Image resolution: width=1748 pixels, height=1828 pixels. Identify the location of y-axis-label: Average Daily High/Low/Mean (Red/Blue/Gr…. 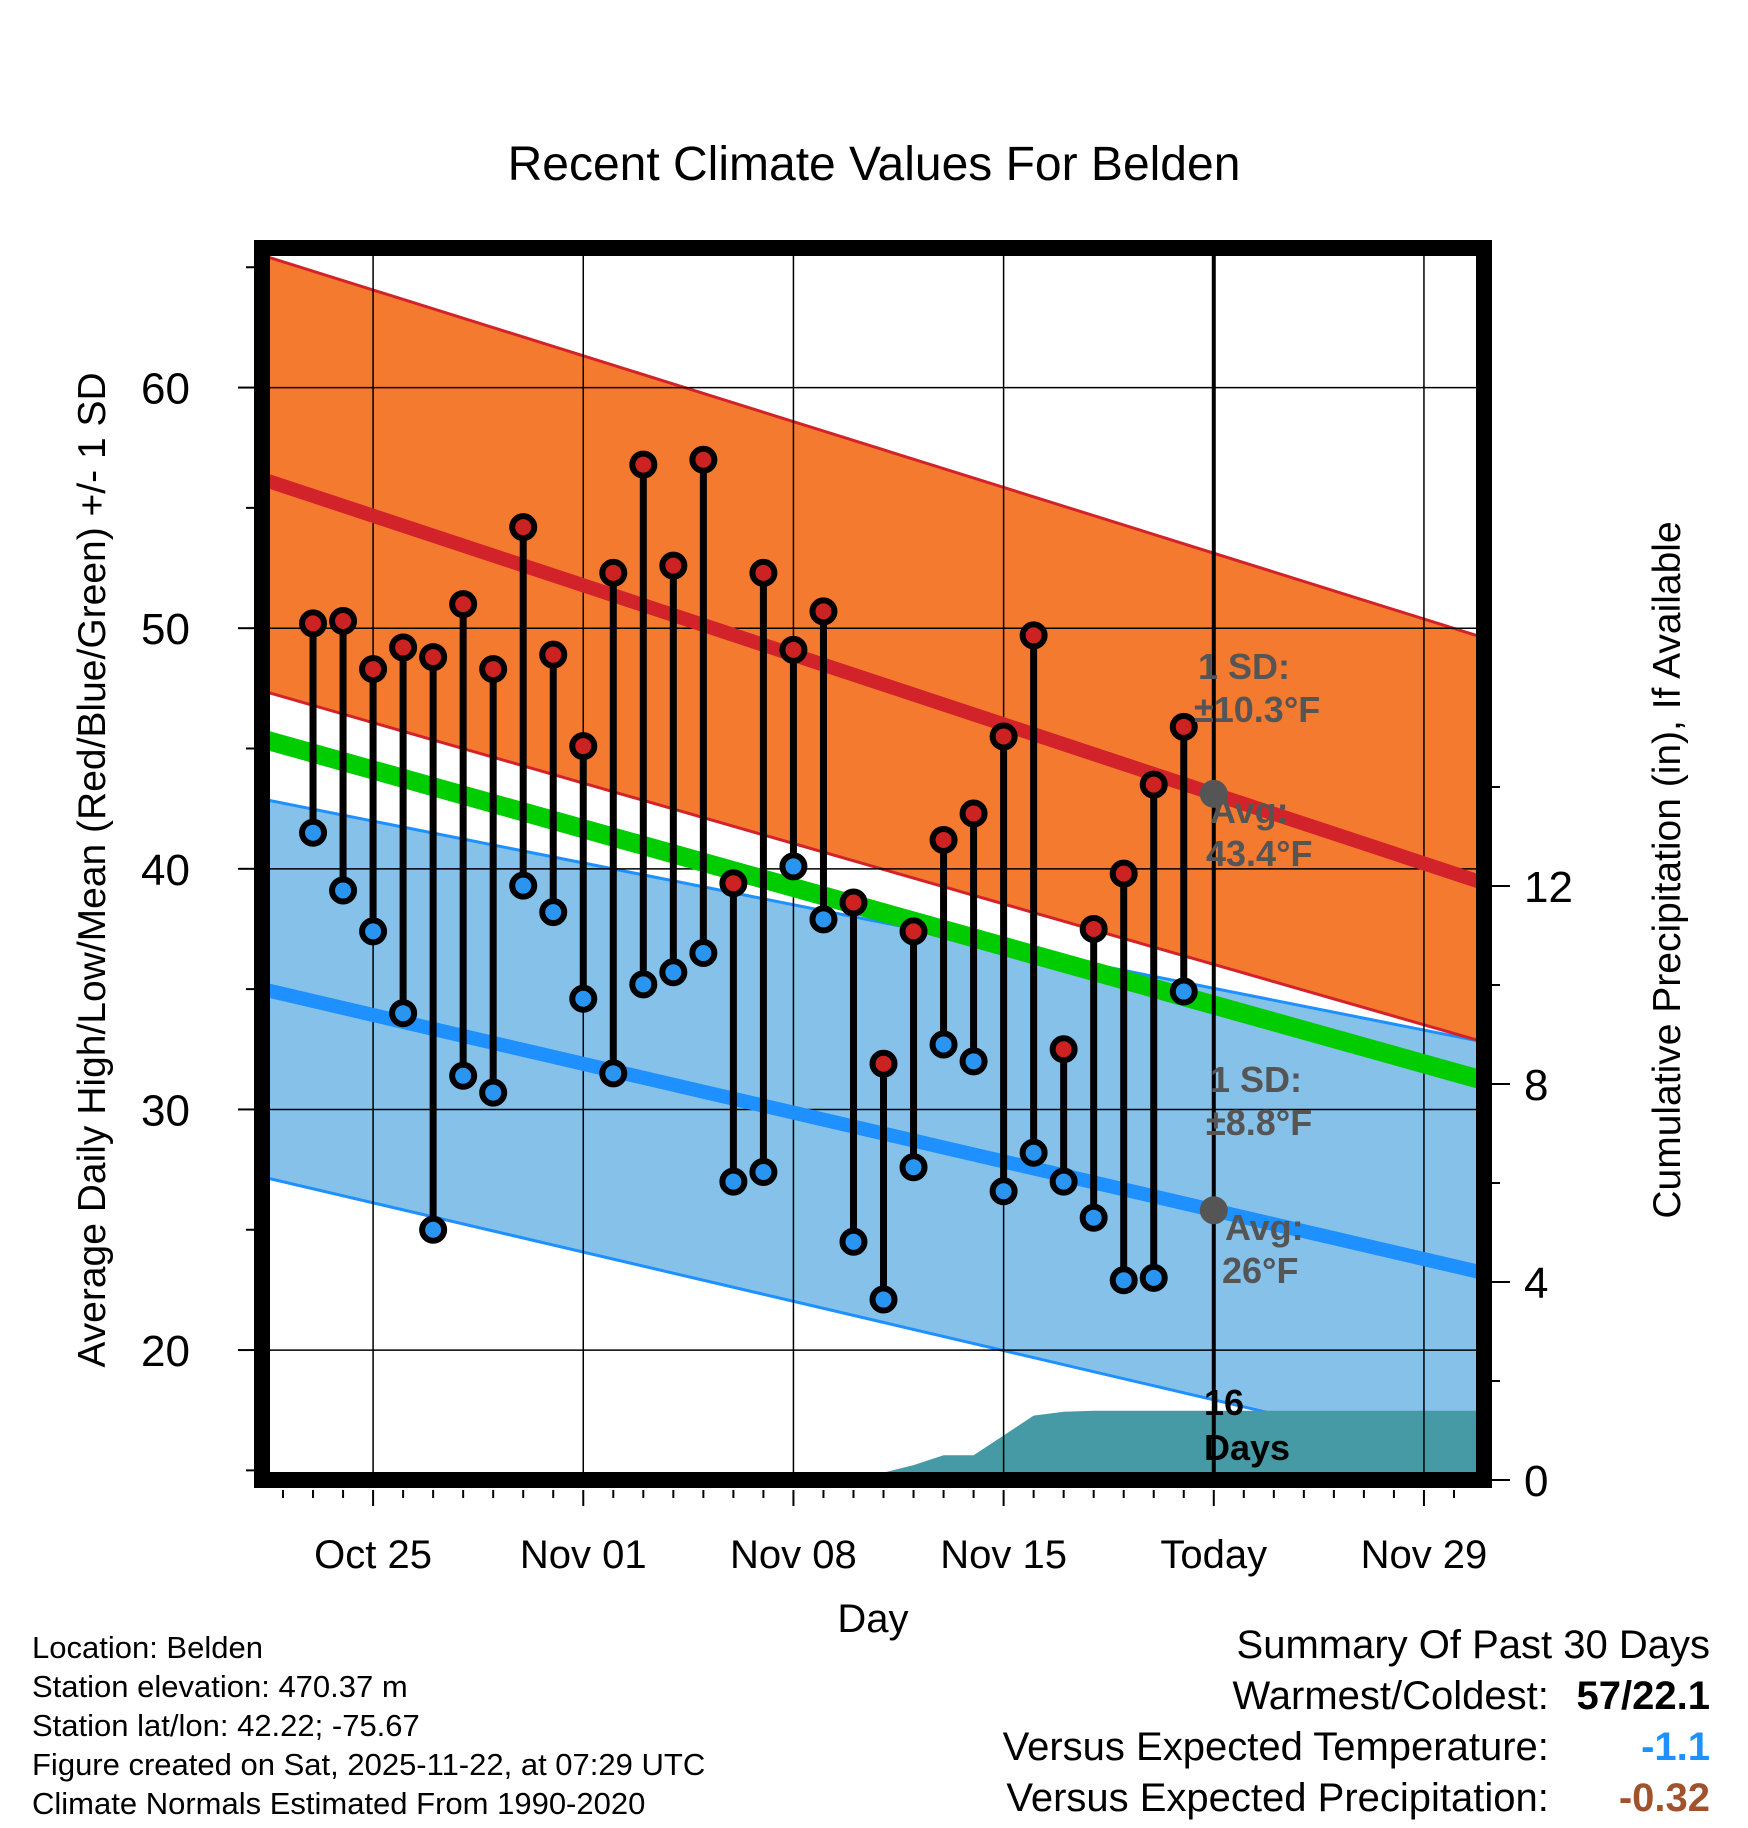
(92, 869).